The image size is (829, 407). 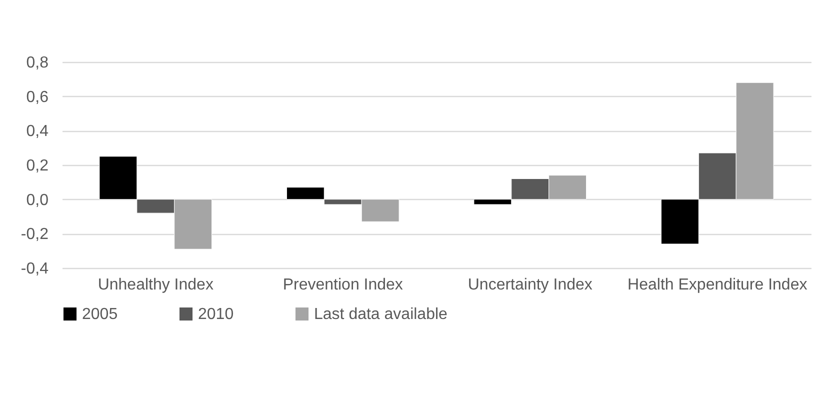 What do you see at coordinates (342, 285) in the screenshot?
I see `x-tick-label: Prevention Index` at bounding box center [342, 285].